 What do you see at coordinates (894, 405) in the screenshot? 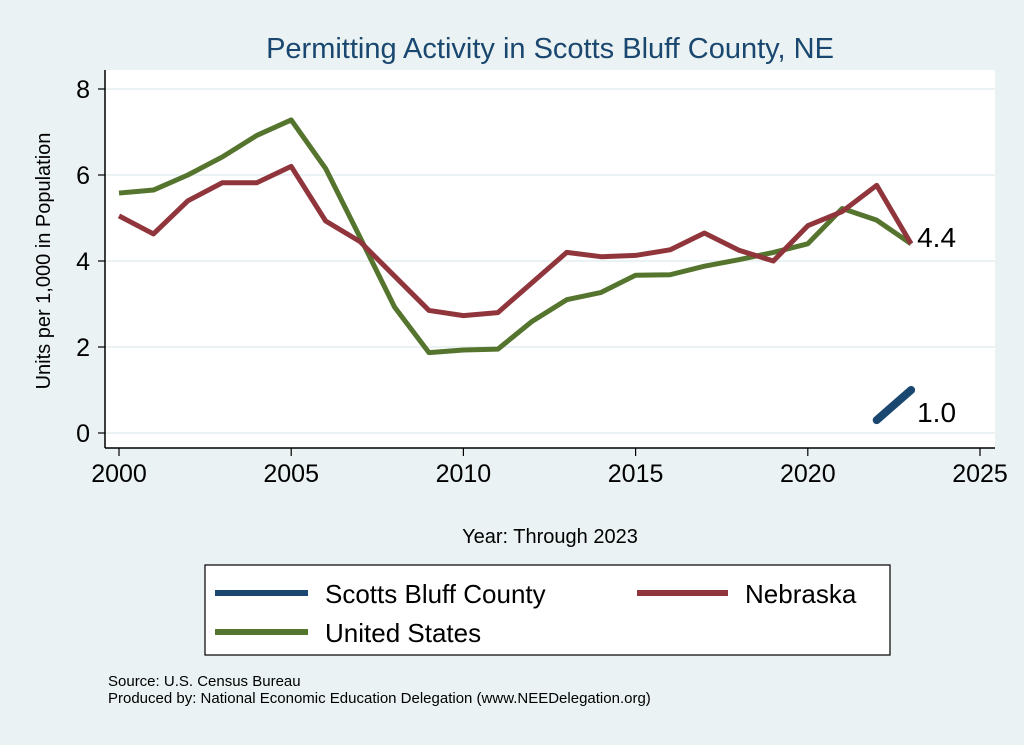
I see `series-line-scotts-bluff-county` at bounding box center [894, 405].